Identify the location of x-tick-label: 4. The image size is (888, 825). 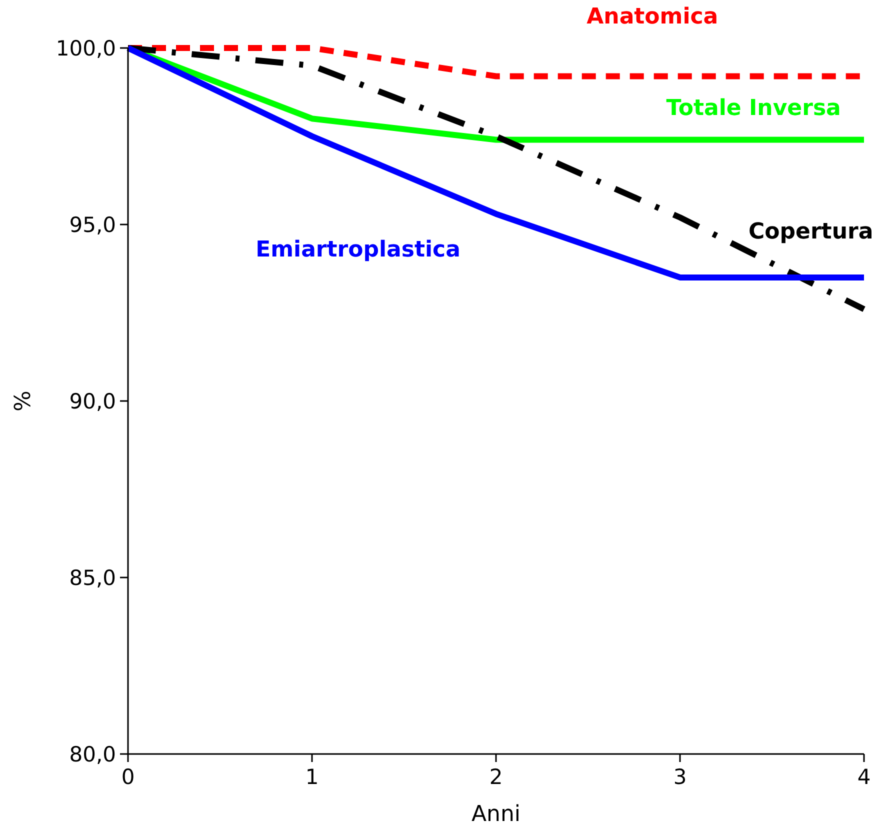
(864, 777).